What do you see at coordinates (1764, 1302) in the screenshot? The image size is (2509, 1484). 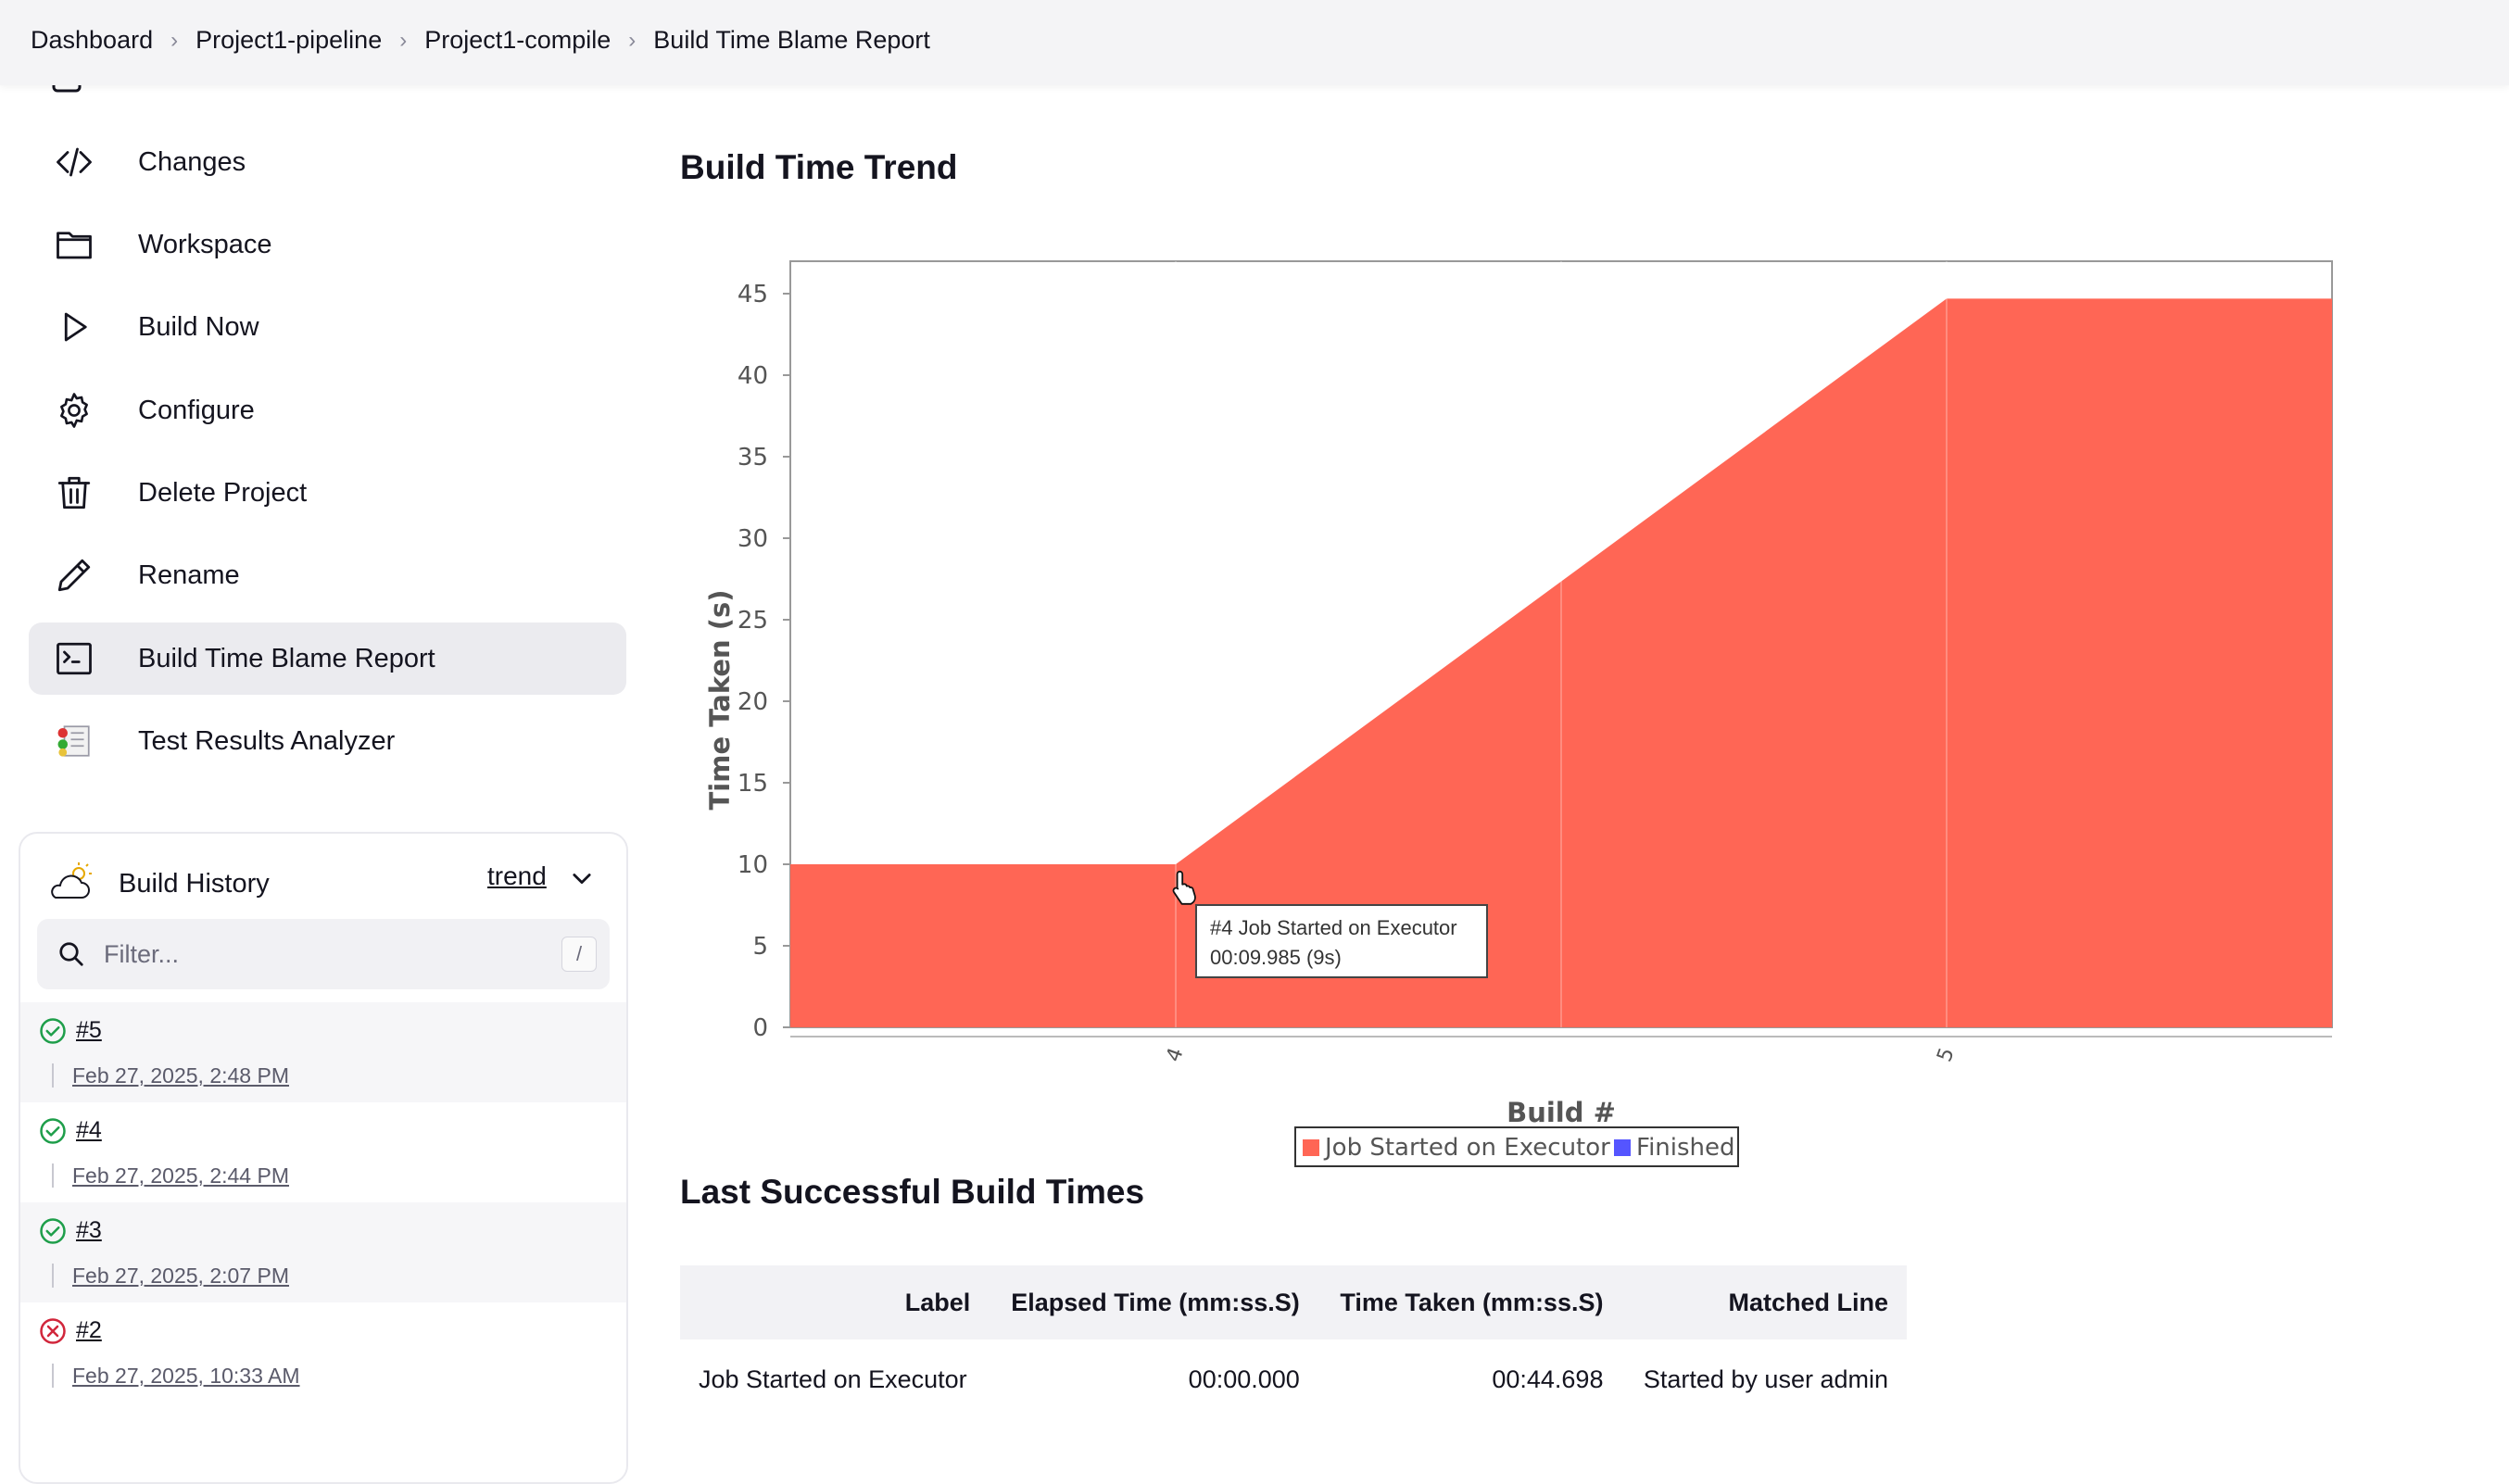 I see `col-matched-line: Matched Line` at bounding box center [1764, 1302].